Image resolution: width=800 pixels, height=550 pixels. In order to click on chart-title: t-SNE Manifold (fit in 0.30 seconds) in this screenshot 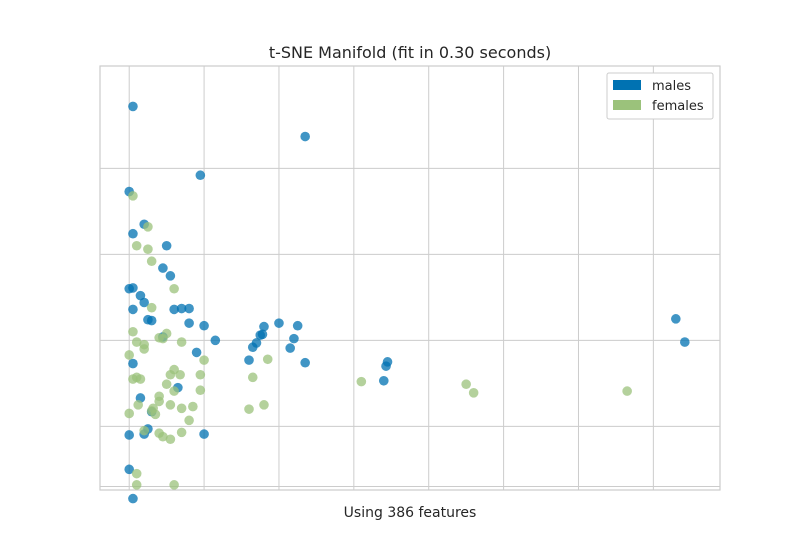, I will do `click(410, 52)`.